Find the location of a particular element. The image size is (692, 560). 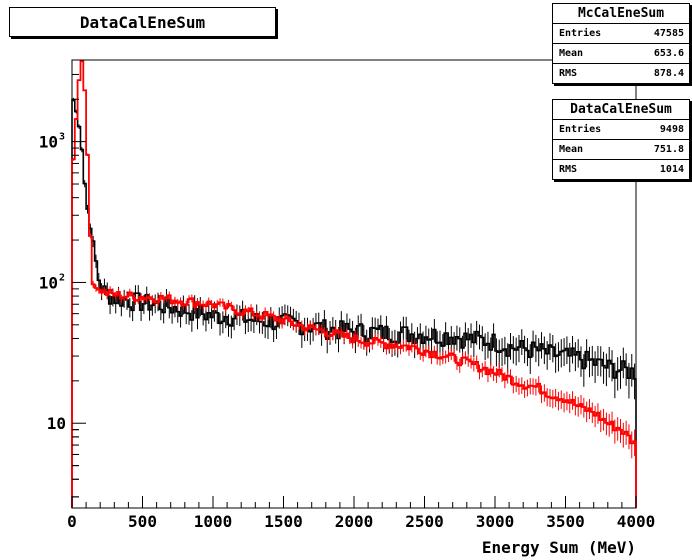

stats-mean-value: 751.8 is located at coordinates (668, 149).